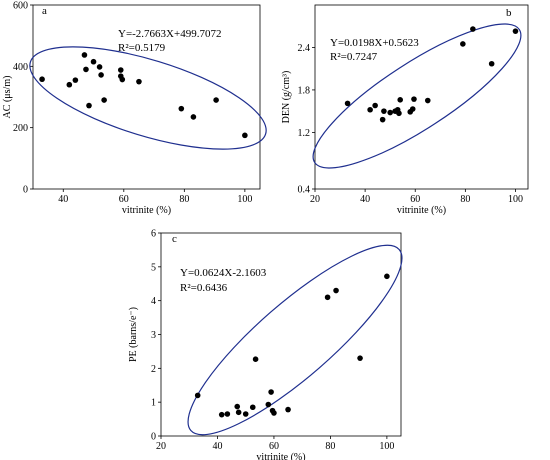  What do you see at coordinates (20, 6) in the screenshot?
I see `y-tick-label: 600` at bounding box center [20, 6].